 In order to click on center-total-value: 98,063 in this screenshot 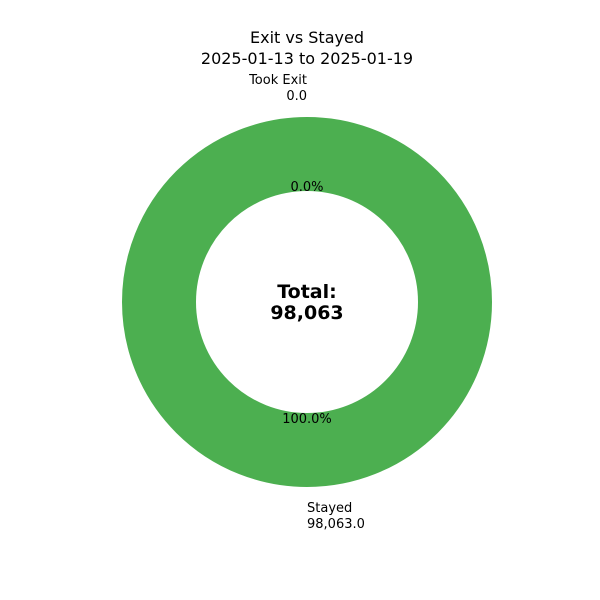, I will do `click(306, 313)`.